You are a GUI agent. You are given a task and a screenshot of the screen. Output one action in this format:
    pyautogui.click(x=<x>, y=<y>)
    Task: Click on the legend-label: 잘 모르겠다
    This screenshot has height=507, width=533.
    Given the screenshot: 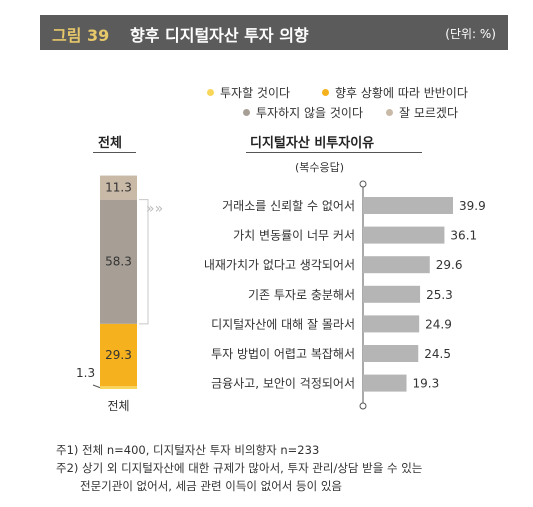 What is the action you would take?
    pyautogui.click(x=429, y=113)
    